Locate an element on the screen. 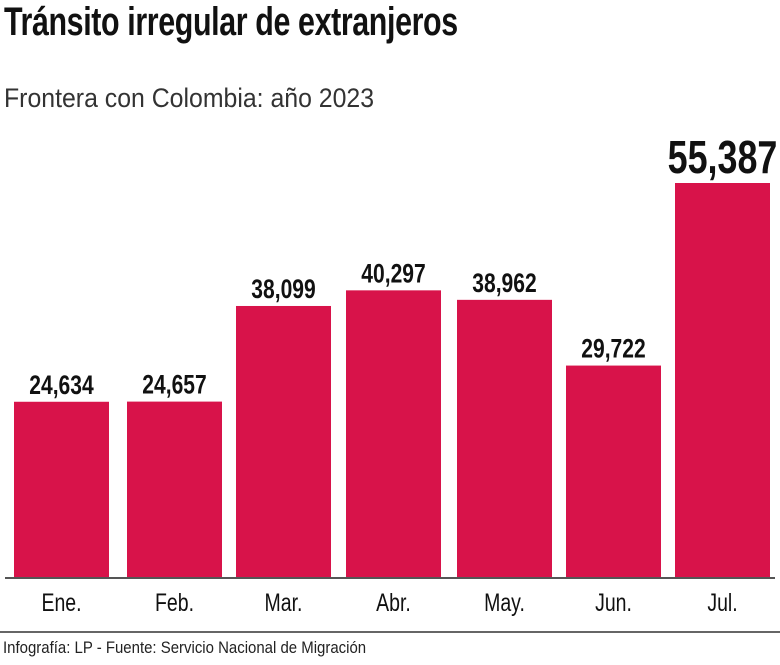  bar-abr is located at coordinates (393, 433).